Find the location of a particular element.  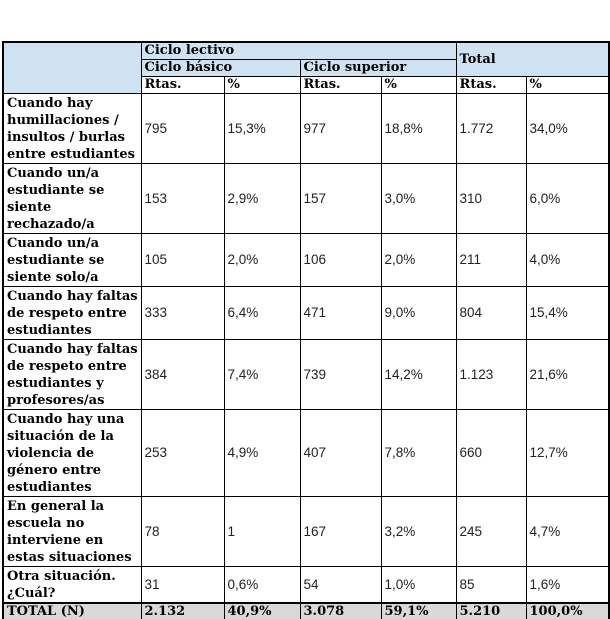

header-total: Total is located at coordinates (532, 59).